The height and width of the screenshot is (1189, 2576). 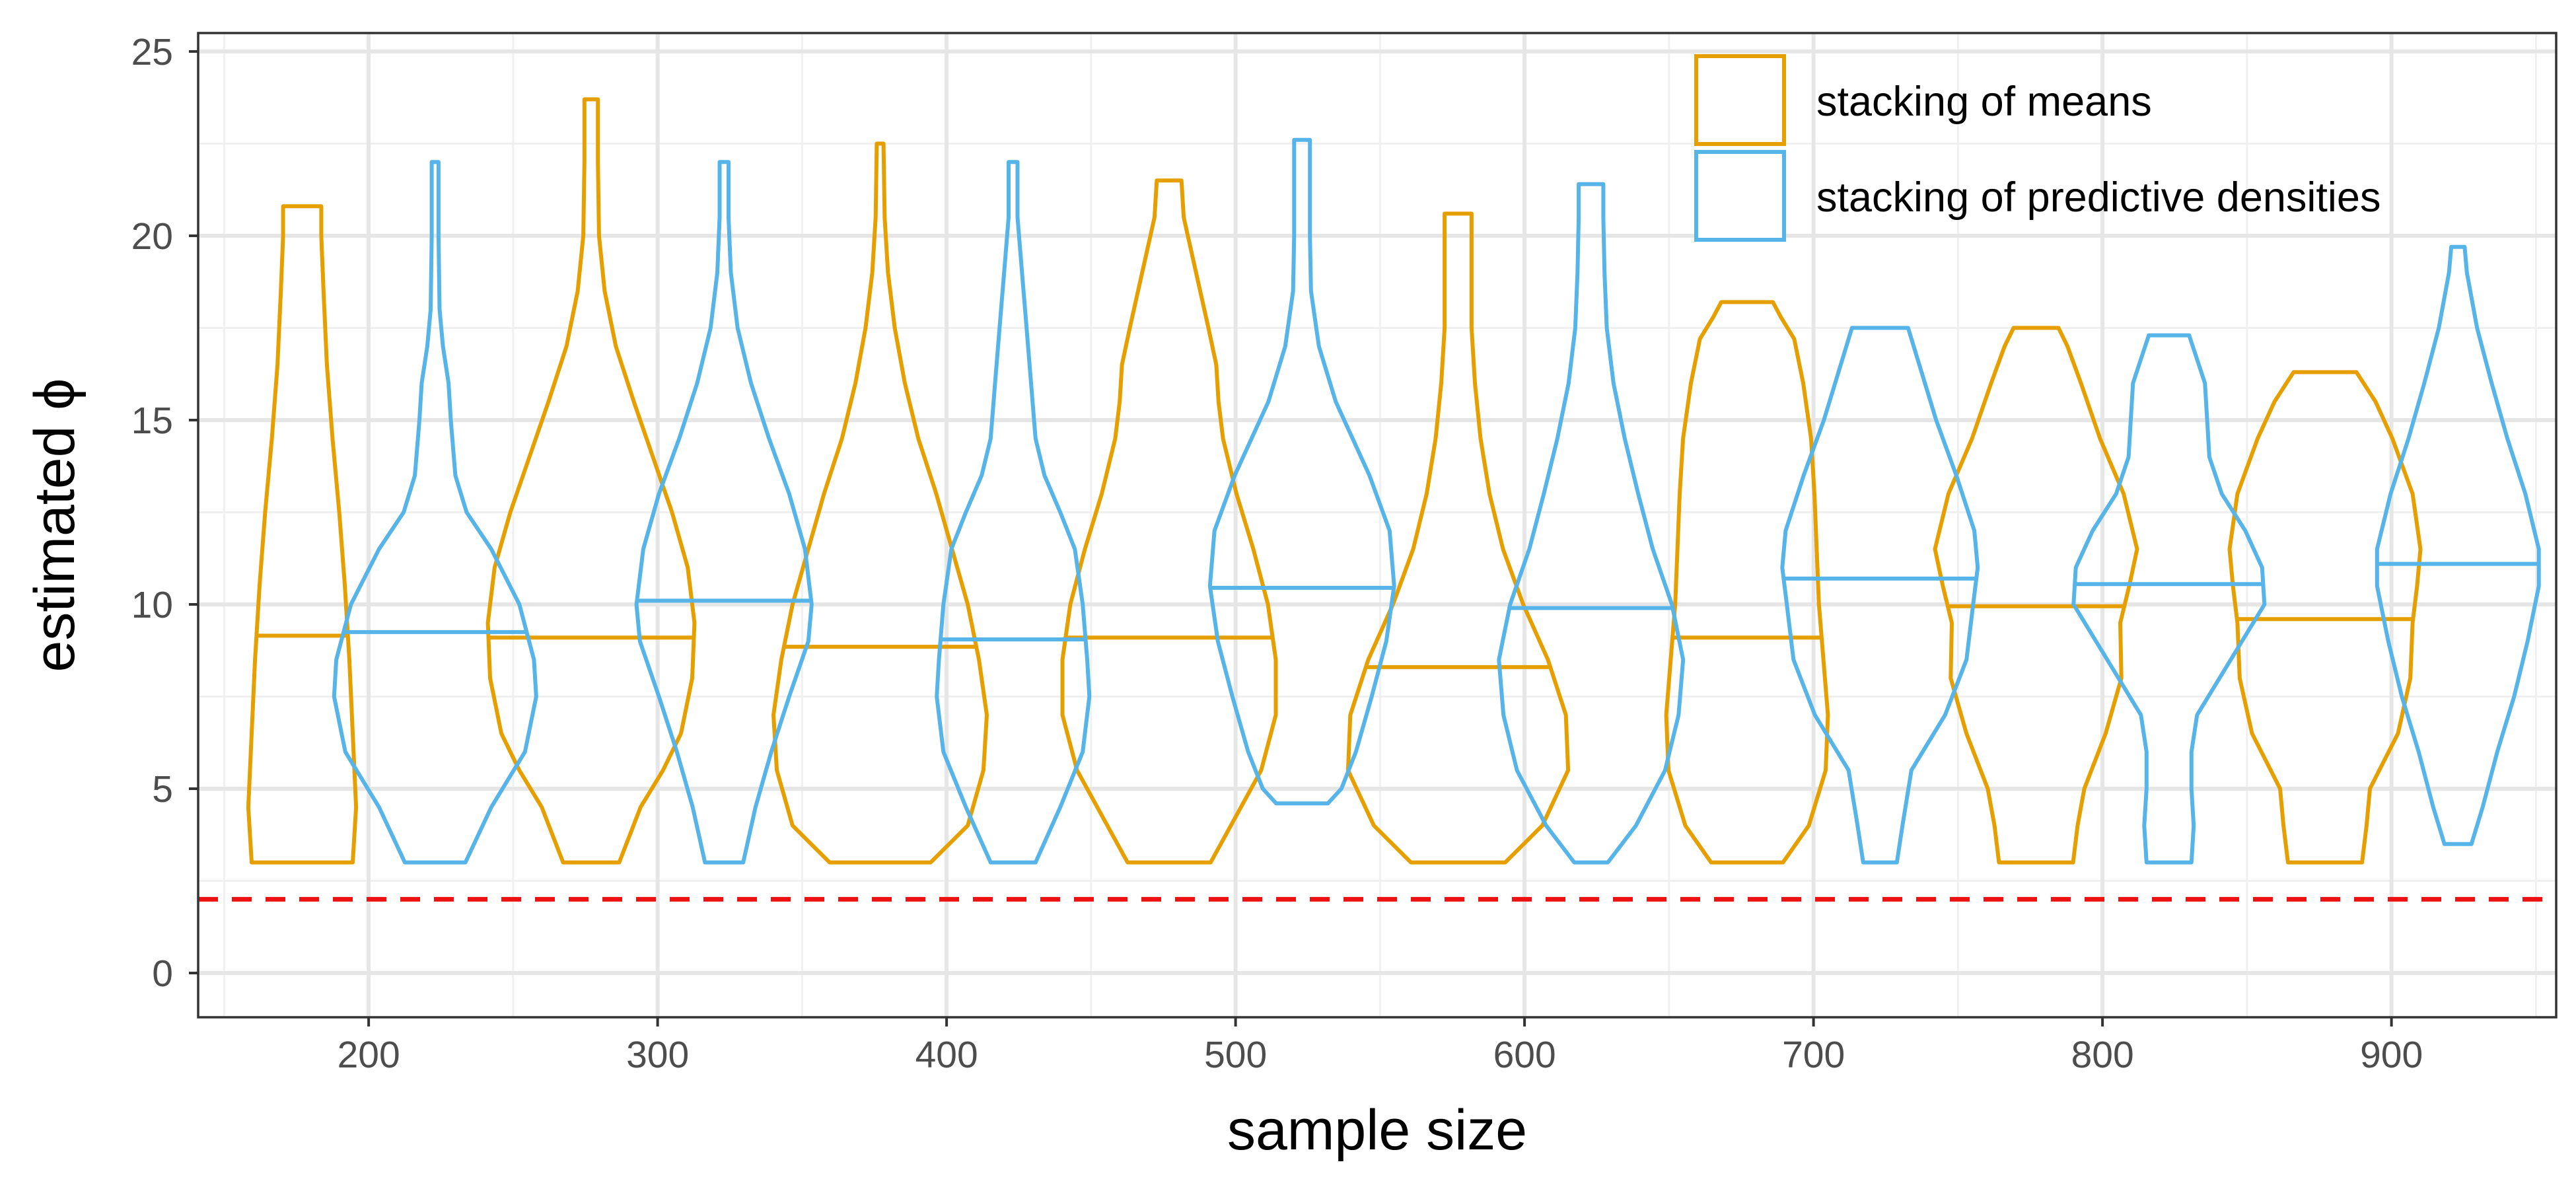 I want to click on y-tick-label: 15, so click(x=152, y=421).